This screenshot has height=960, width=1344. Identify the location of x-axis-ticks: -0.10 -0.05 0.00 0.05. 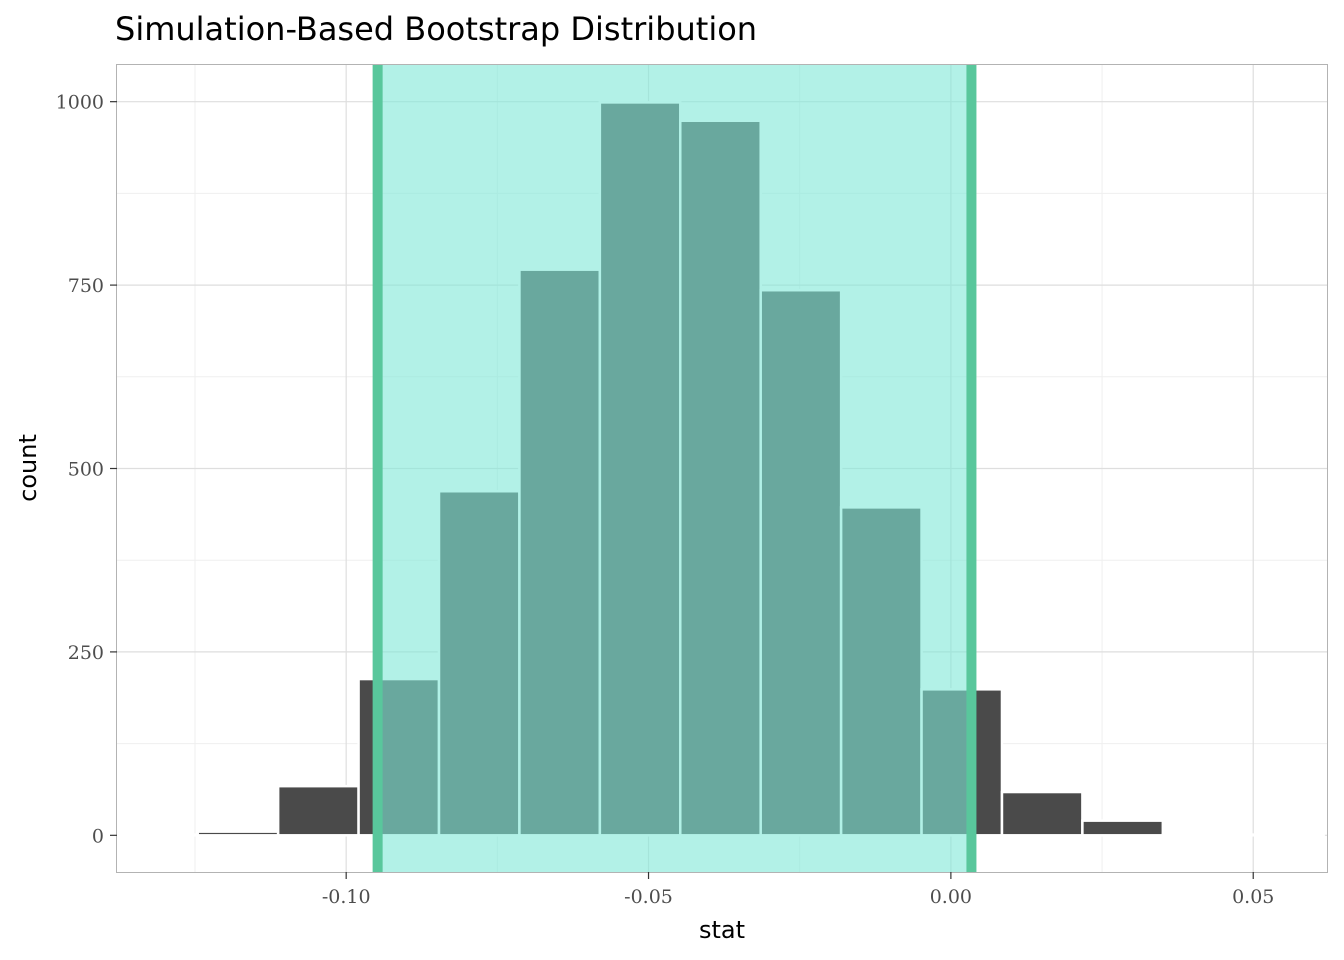
(798, 890).